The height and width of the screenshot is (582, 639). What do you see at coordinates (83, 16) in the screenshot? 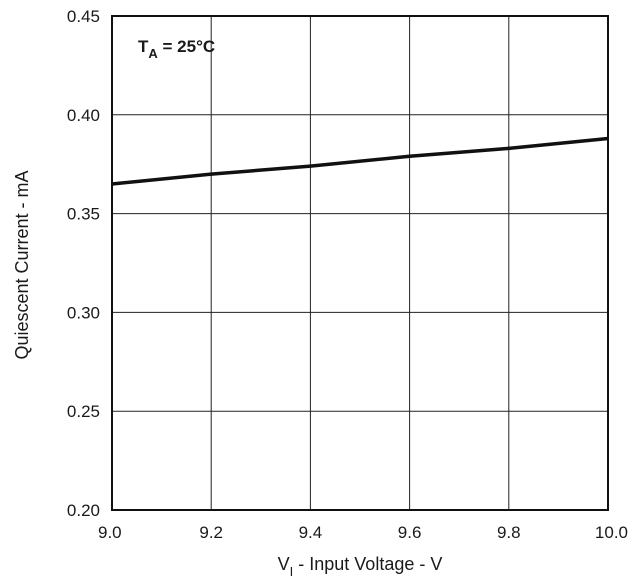
I see `y-tick-label: 0.45` at bounding box center [83, 16].